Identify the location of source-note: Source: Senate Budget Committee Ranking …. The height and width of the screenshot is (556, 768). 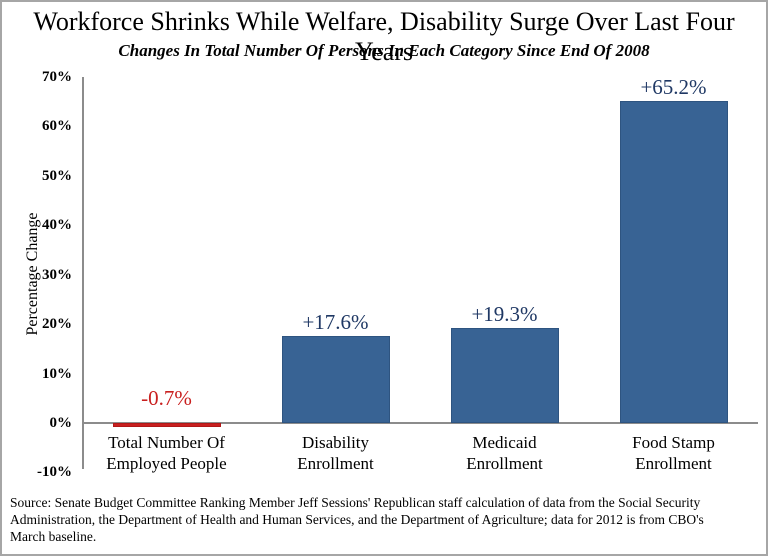
(357, 519).